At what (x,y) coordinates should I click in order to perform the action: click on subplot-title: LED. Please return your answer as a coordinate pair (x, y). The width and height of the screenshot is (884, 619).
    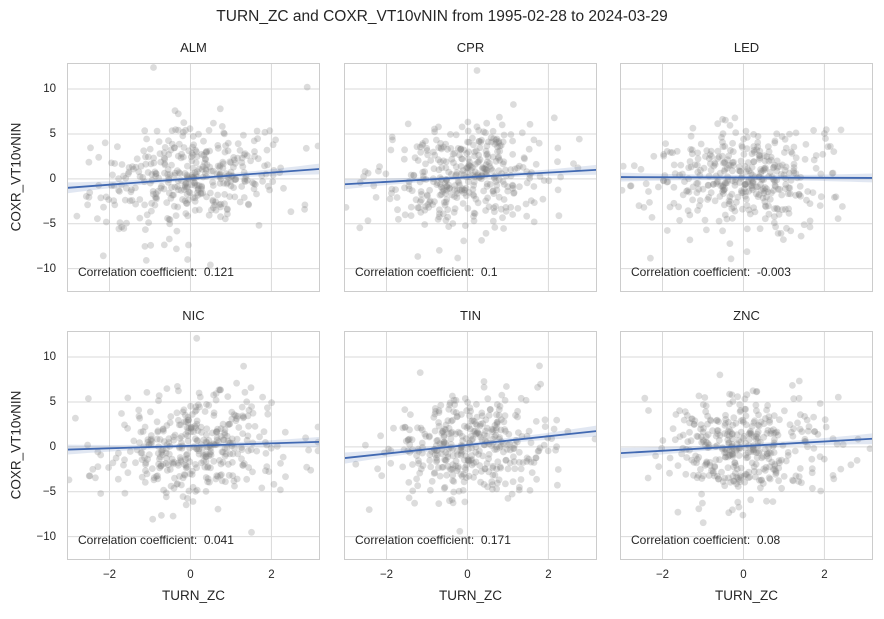
    Looking at the image, I should click on (746, 47).